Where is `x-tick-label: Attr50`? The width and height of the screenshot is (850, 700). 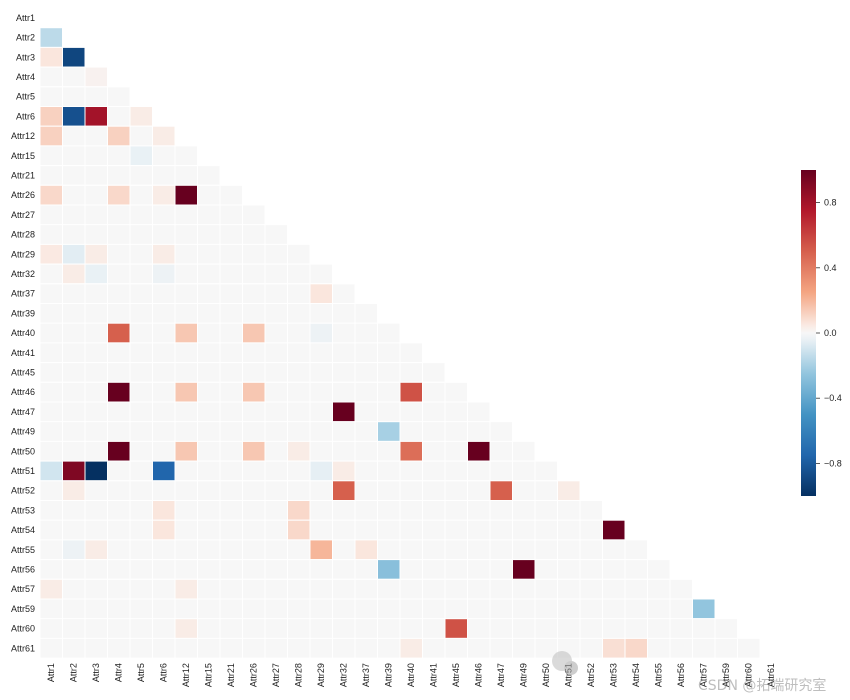 x-tick-label: Attr50 is located at coordinates (546, 675).